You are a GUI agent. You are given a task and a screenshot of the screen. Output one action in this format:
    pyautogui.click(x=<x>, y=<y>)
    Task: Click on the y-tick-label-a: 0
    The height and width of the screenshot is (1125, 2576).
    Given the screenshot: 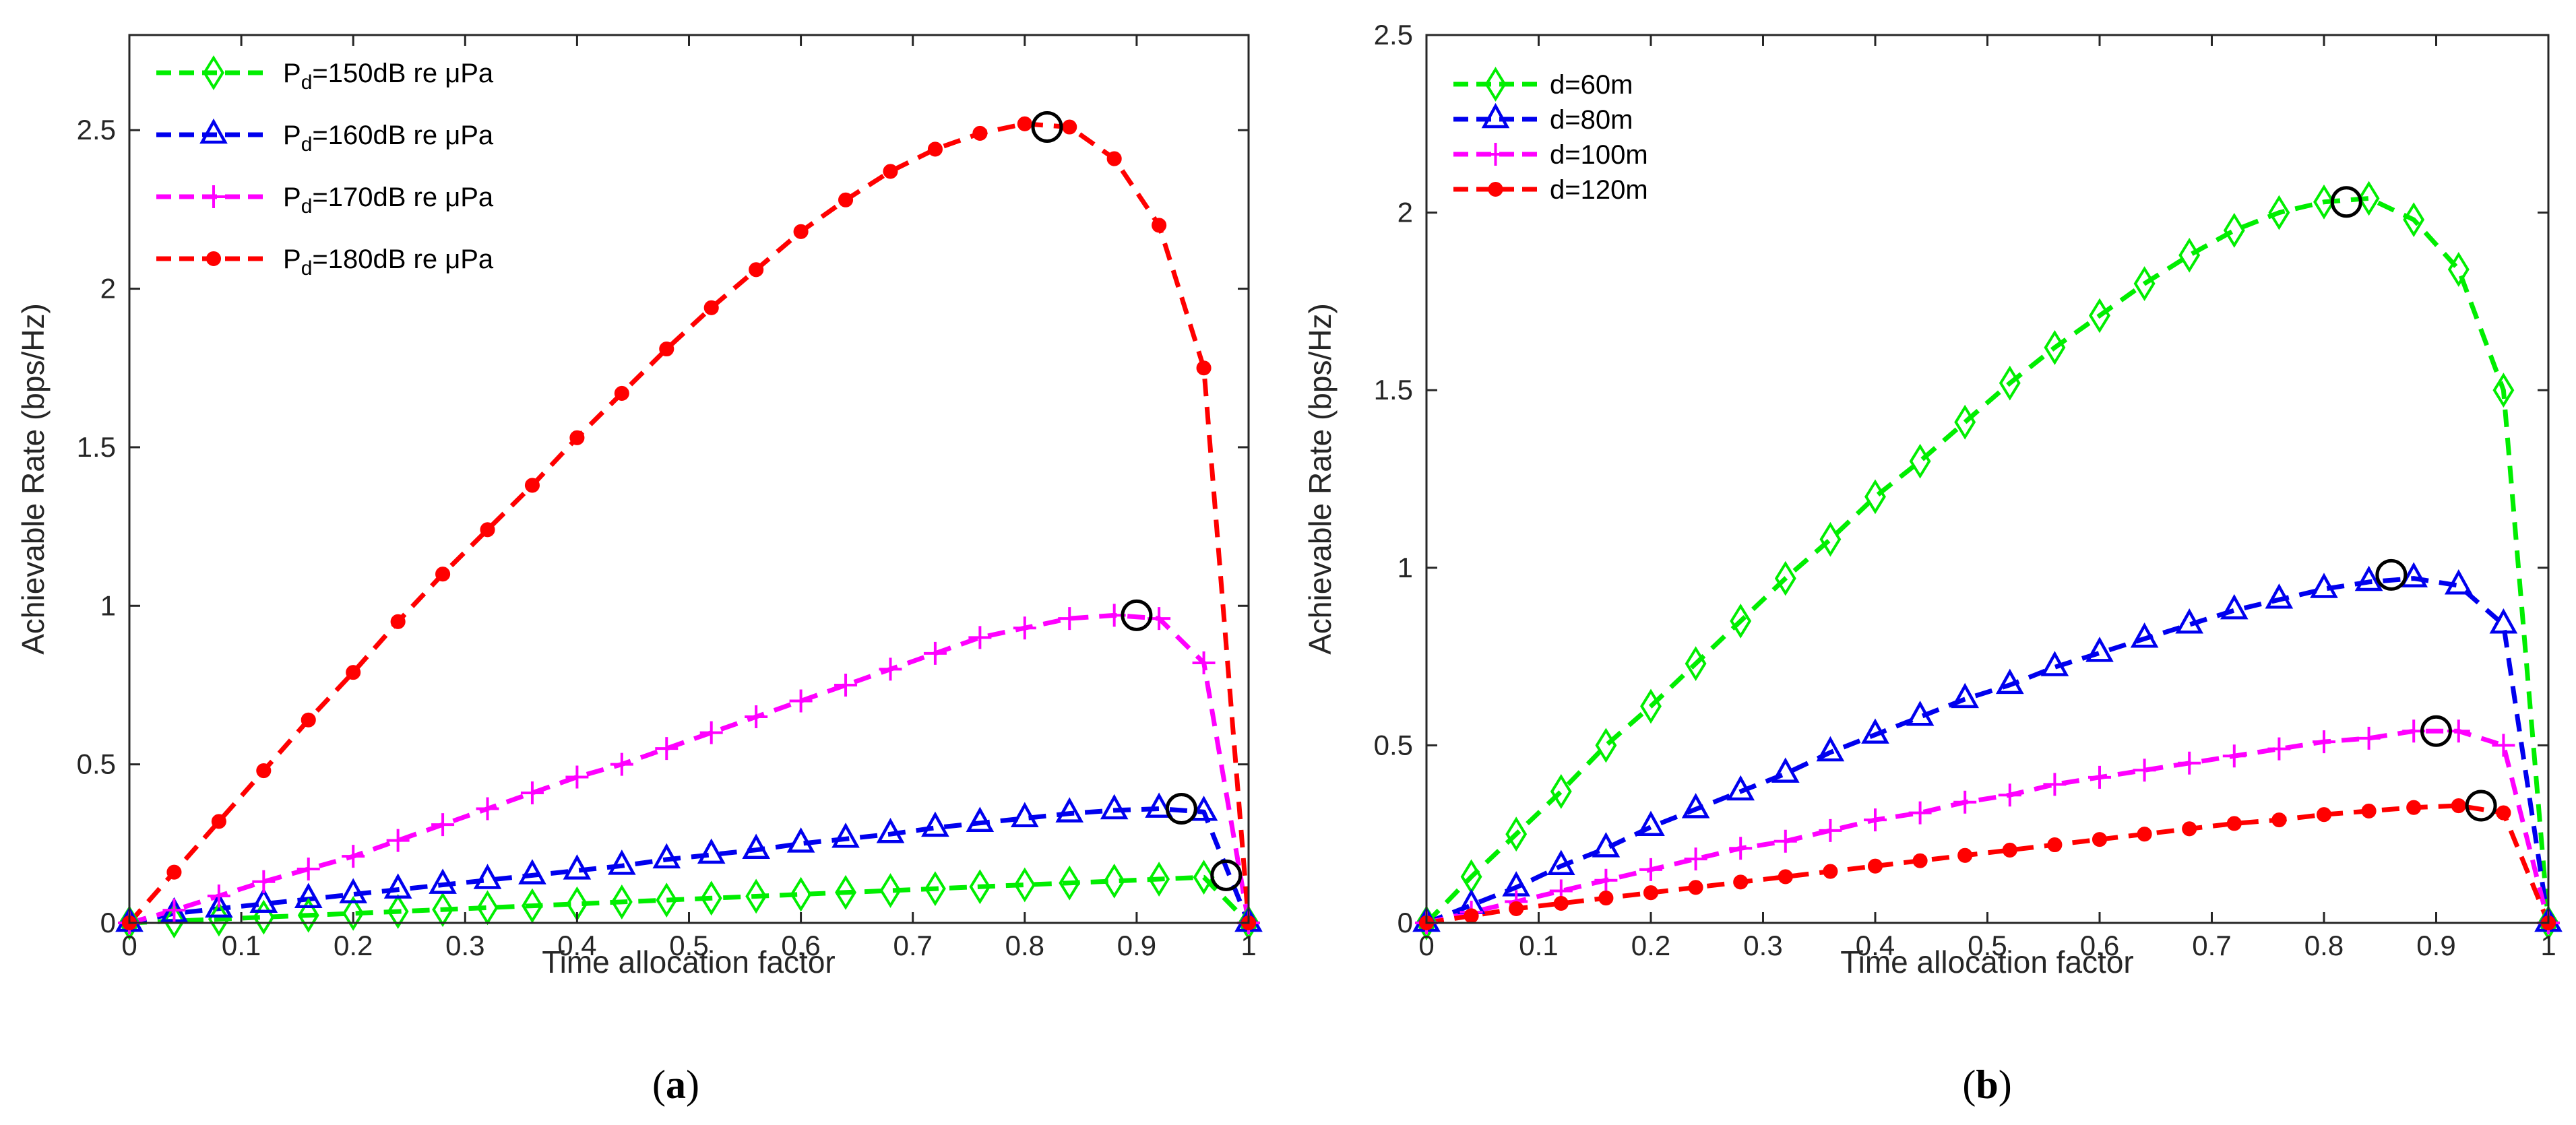 What is the action you would take?
    pyautogui.click(x=108, y=923)
    